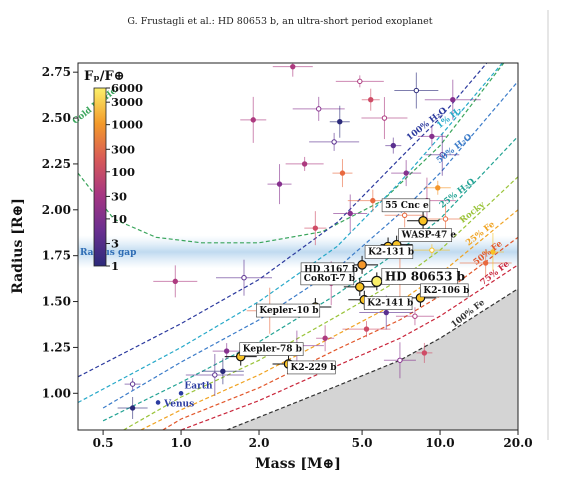  I want to click on colorbar-tick-label-8: 6000, so click(127, 88).